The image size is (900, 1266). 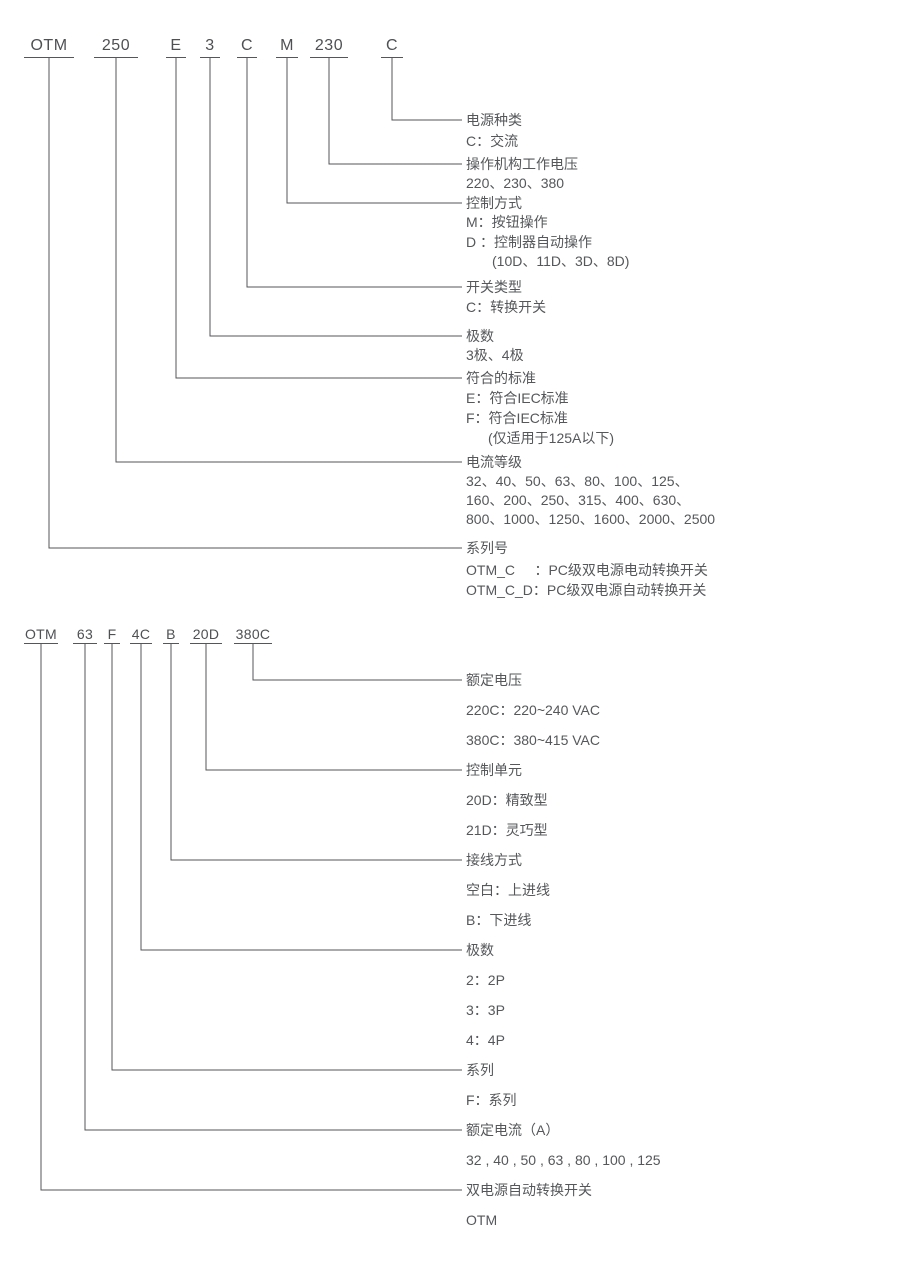 What do you see at coordinates (494, 203) in the screenshot?
I see `label-group-title: 控制方式` at bounding box center [494, 203].